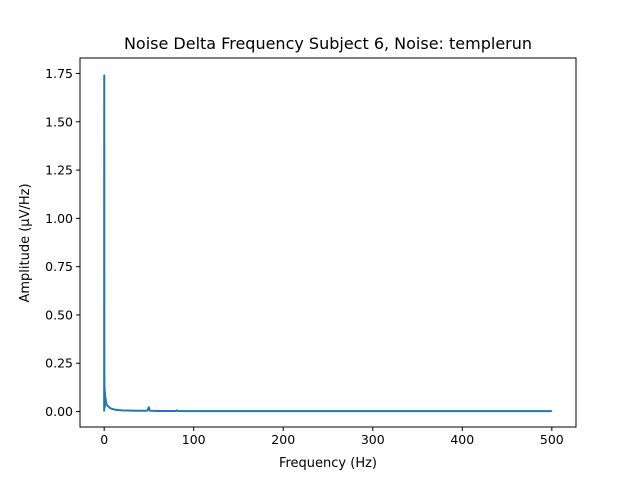 Image resolution: width=640 pixels, height=480 pixels. I want to click on x-tick-label: 400, so click(462, 439).